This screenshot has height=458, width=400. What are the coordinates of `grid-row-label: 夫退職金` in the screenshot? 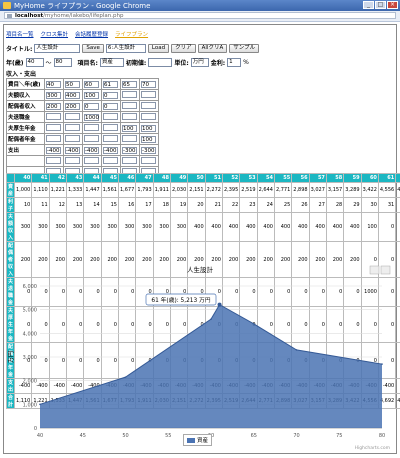 It's located at (25, 117).